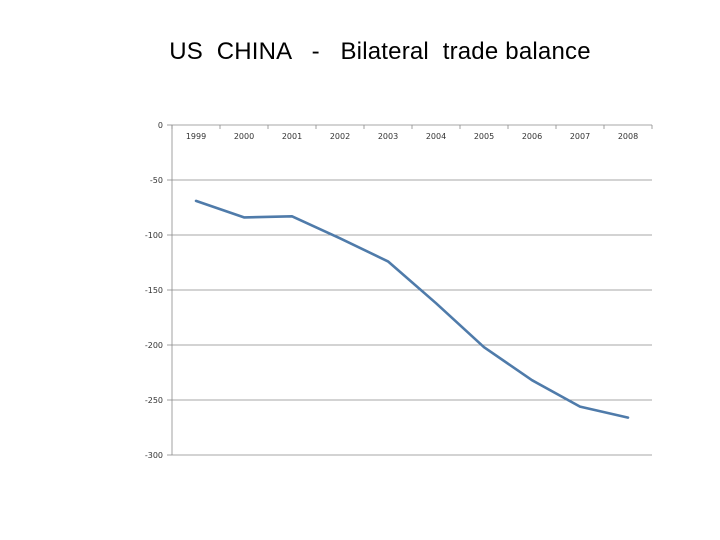 Image resolution: width=720 pixels, height=540 pixels. Describe the element at coordinates (484, 136) in the screenshot. I see `x-tick-label: 2005` at that location.